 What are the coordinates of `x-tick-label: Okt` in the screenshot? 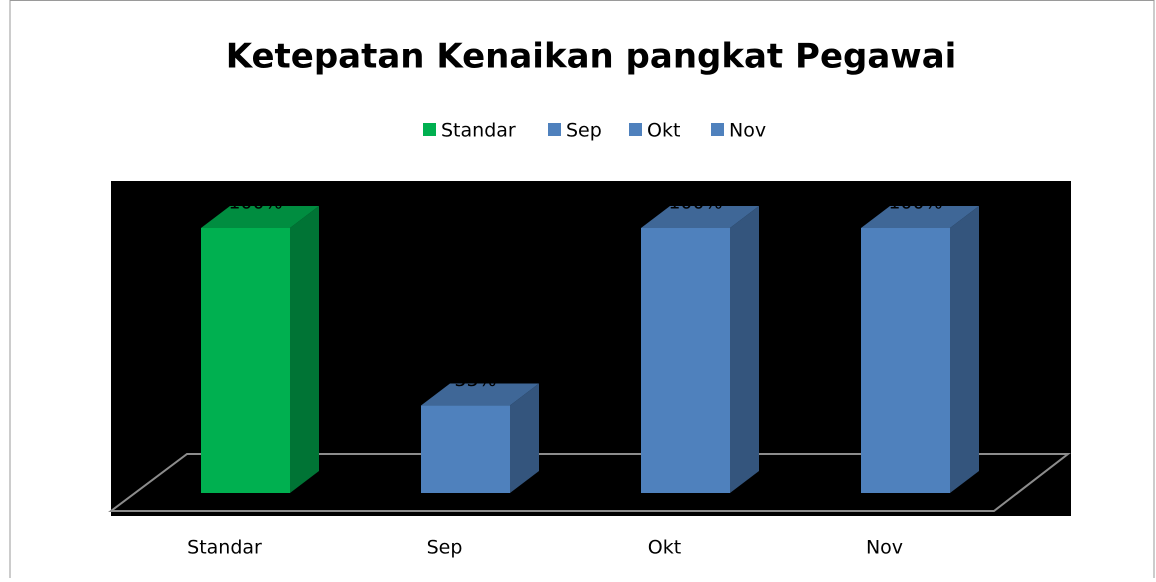 It's located at (664, 548).